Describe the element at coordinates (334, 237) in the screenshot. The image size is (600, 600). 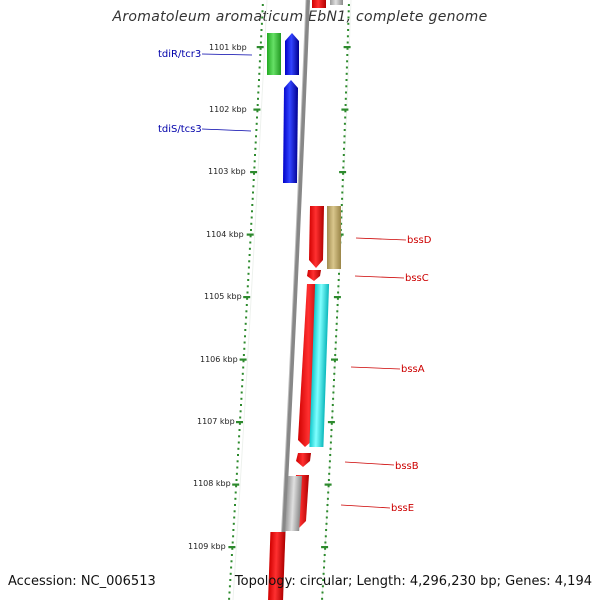
I see `feature-bssD-khaki` at that location.